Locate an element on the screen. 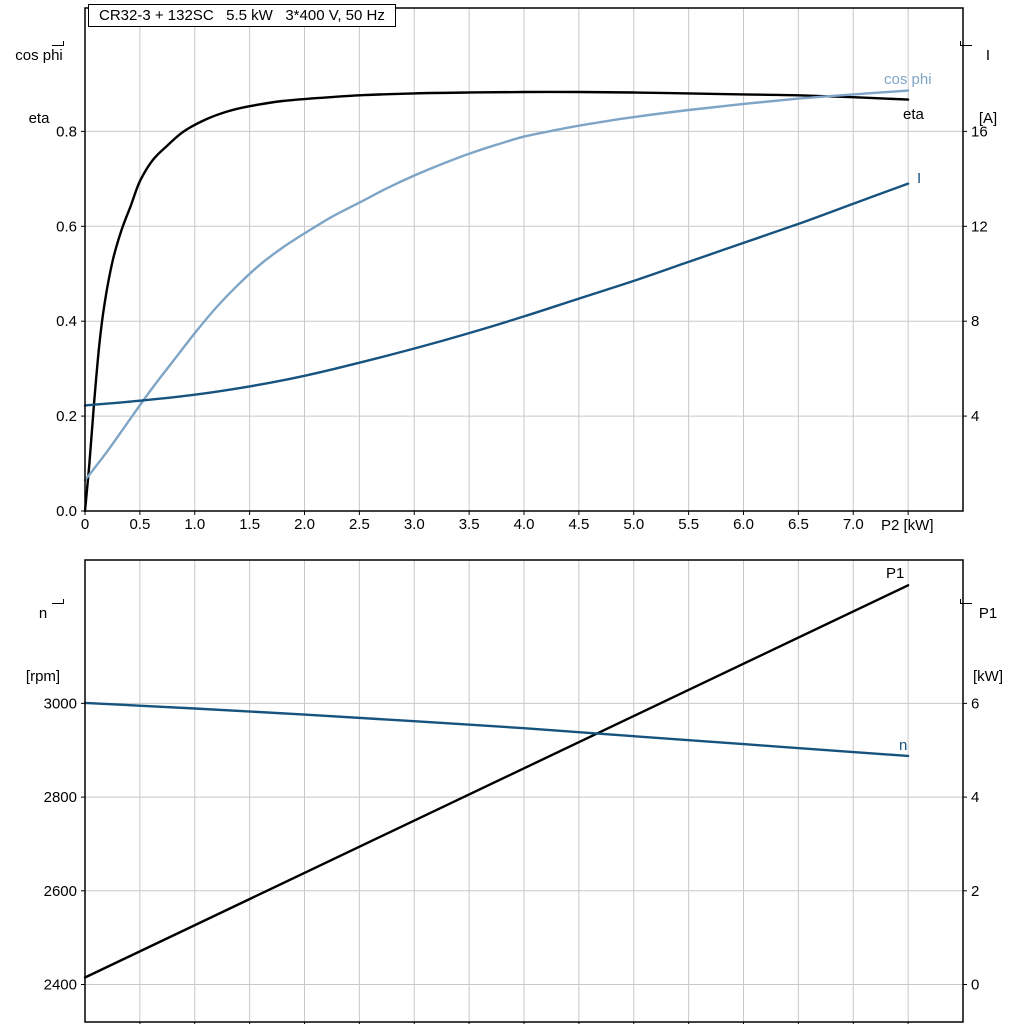 The image size is (1024, 1024). top-right-axis-label: I [A] is located at coordinates (988, 87).